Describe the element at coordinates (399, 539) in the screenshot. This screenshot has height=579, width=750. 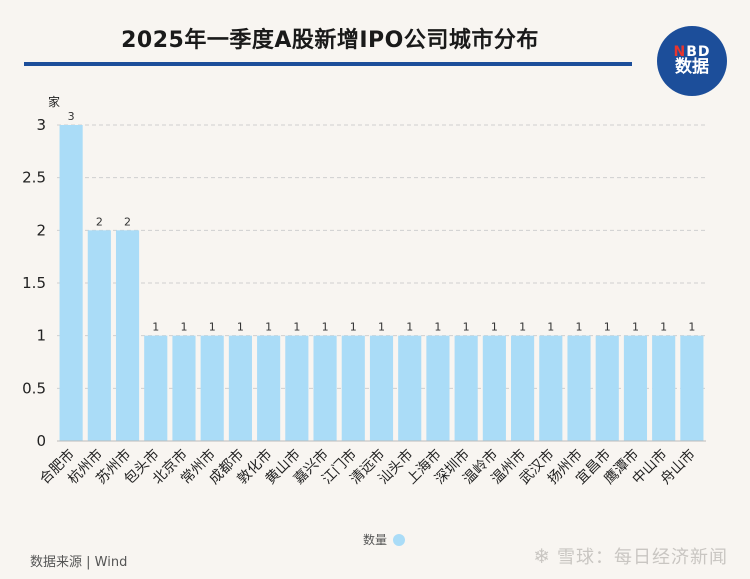
I see `legend-swatch` at that location.